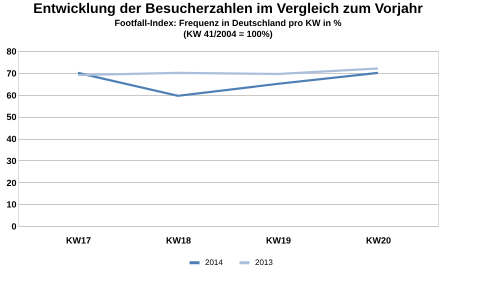  What do you see at coordinates (11, 73) in the screenshot?
I see `y-tick-label: 70` at bounding box center [11, 73].